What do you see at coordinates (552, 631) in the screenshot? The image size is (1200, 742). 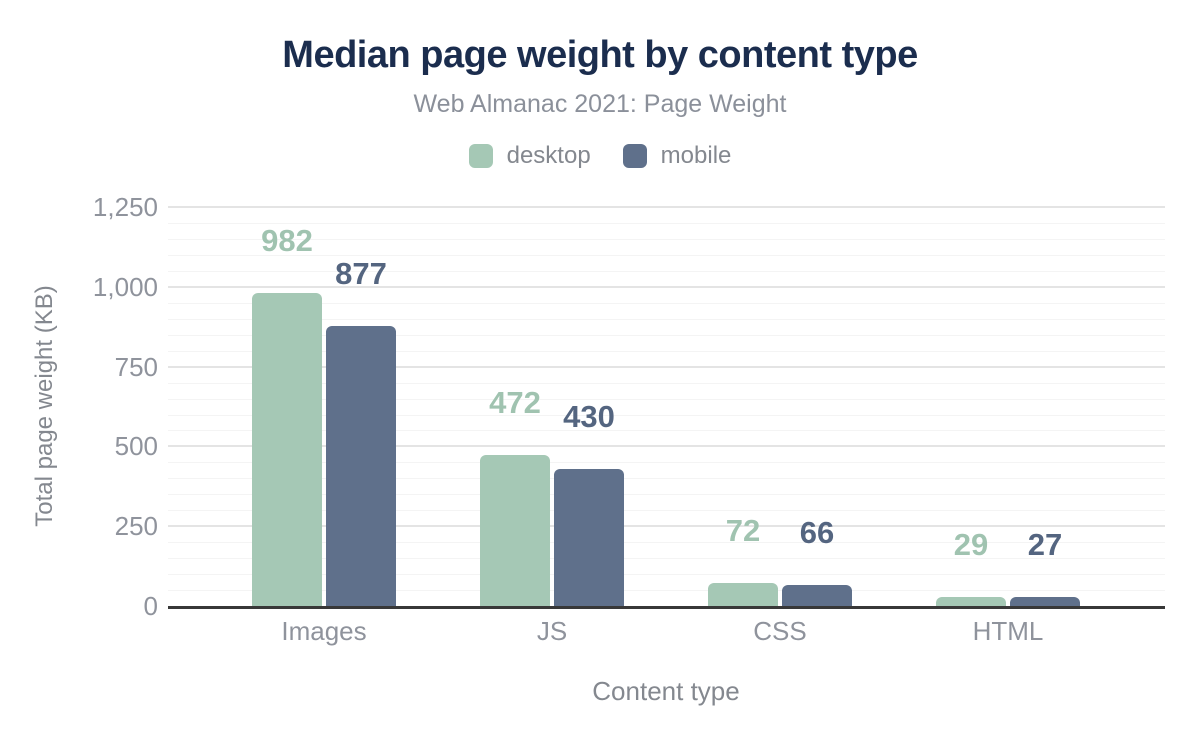 I see `x-tick-label-js: JS` at bounding box center [552, 631].